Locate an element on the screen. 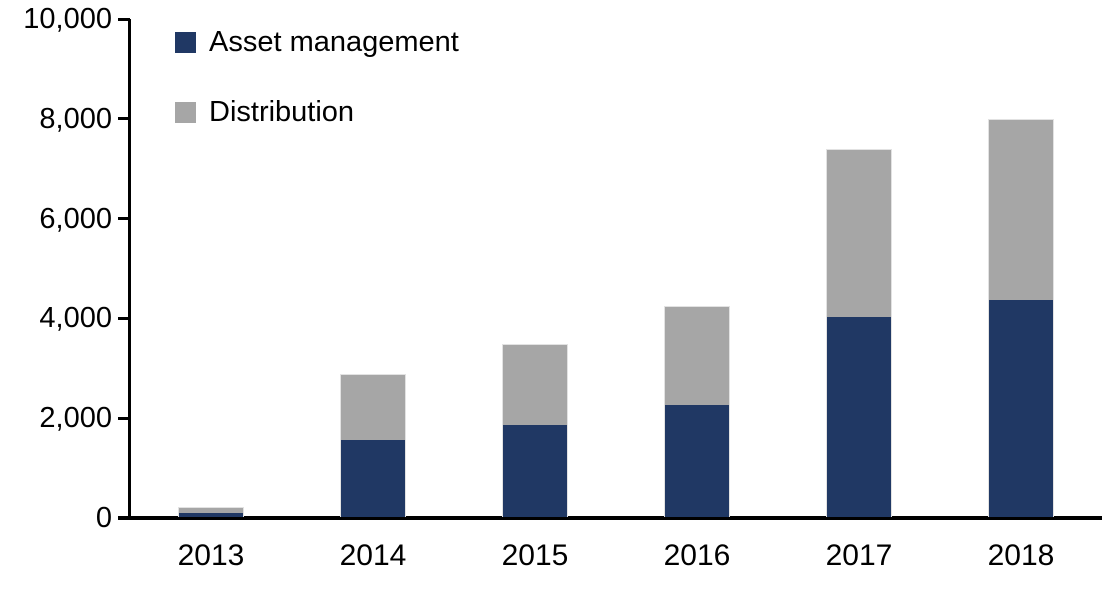 The height and width of the screenshot is (594, 1102). y-tick-label-2000: 2,000 is located at coordinates (75, 418).